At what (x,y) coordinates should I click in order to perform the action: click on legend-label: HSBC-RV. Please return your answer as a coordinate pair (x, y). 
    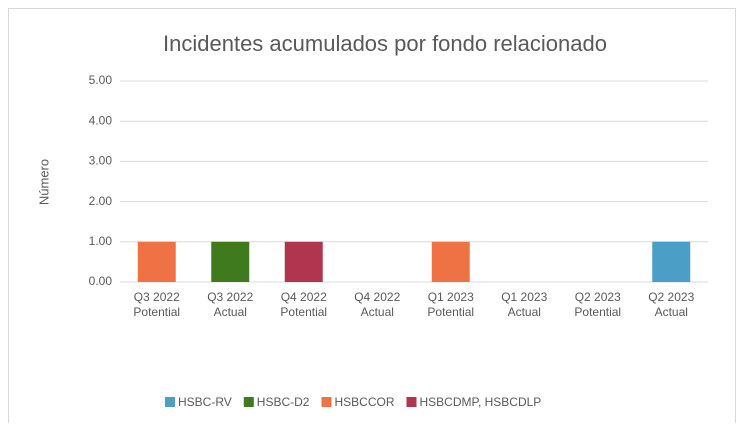
    Looking at the image, I should click on (205, 402).